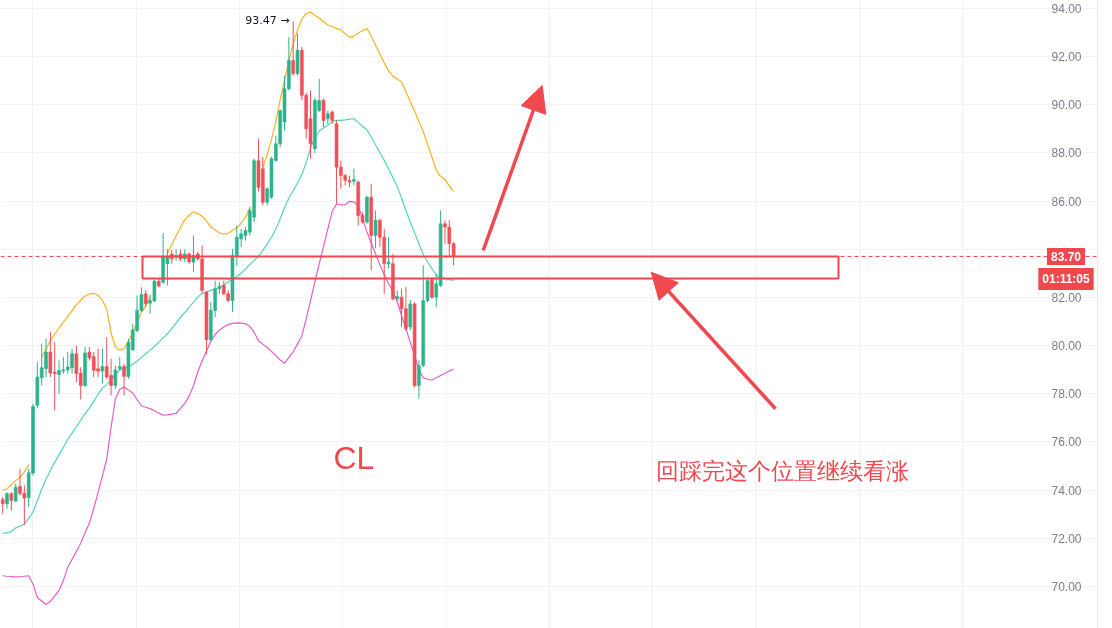 The width and height of the screenshot is (1112, 628). Describe the element at coordinates (1066, 201) in the screenshot. I see `y-tick-label: 86.00` at that location.